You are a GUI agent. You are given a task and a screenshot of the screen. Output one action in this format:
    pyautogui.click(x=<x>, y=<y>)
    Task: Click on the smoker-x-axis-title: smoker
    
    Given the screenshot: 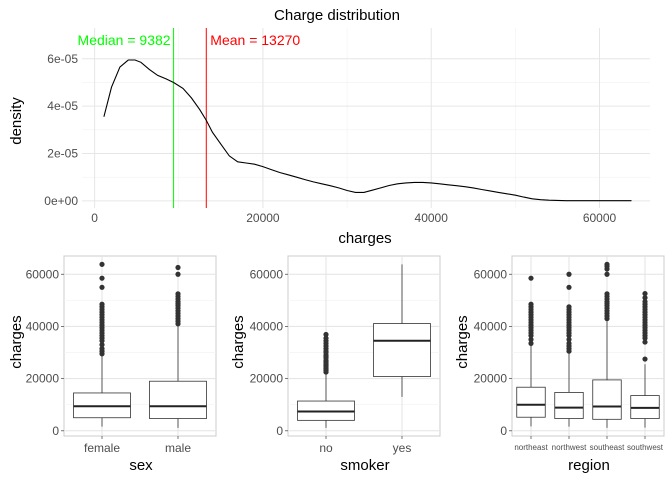 What is the action you would take?
    pyautogui.click(x=364, y=465)
    